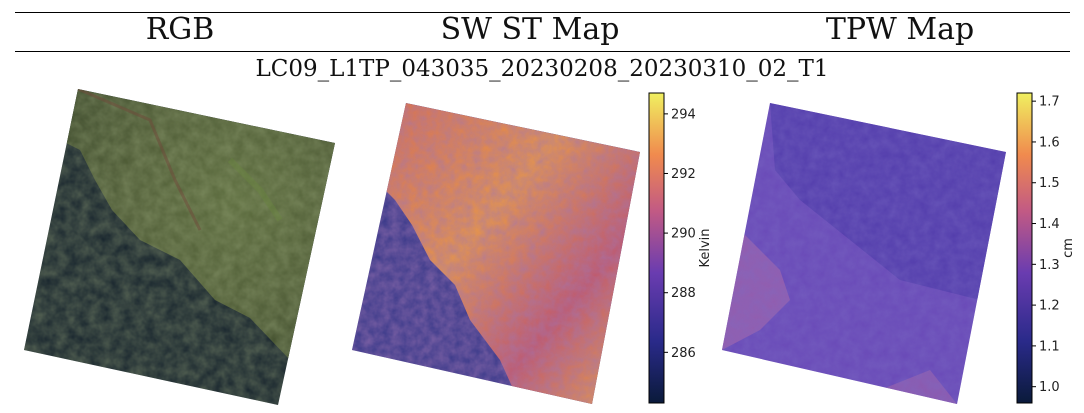 The image size is (1084, 413). I want to click on tpw-colorbar-label: cm, so click(1068, 248).